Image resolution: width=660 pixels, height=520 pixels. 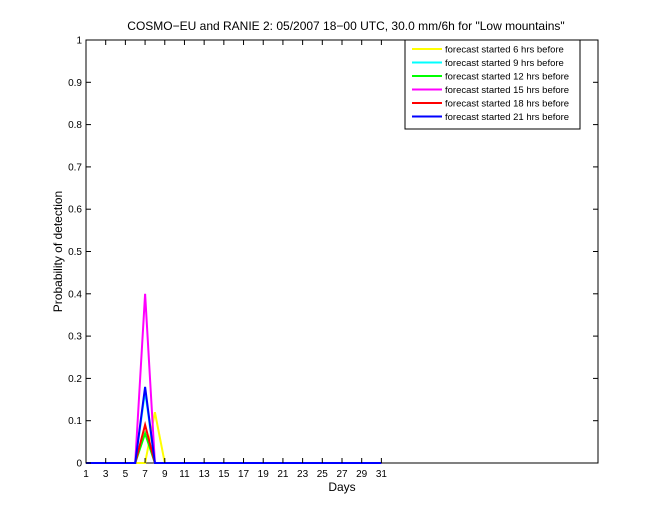 I want to click on series-layer, so click(x=234, y=378).